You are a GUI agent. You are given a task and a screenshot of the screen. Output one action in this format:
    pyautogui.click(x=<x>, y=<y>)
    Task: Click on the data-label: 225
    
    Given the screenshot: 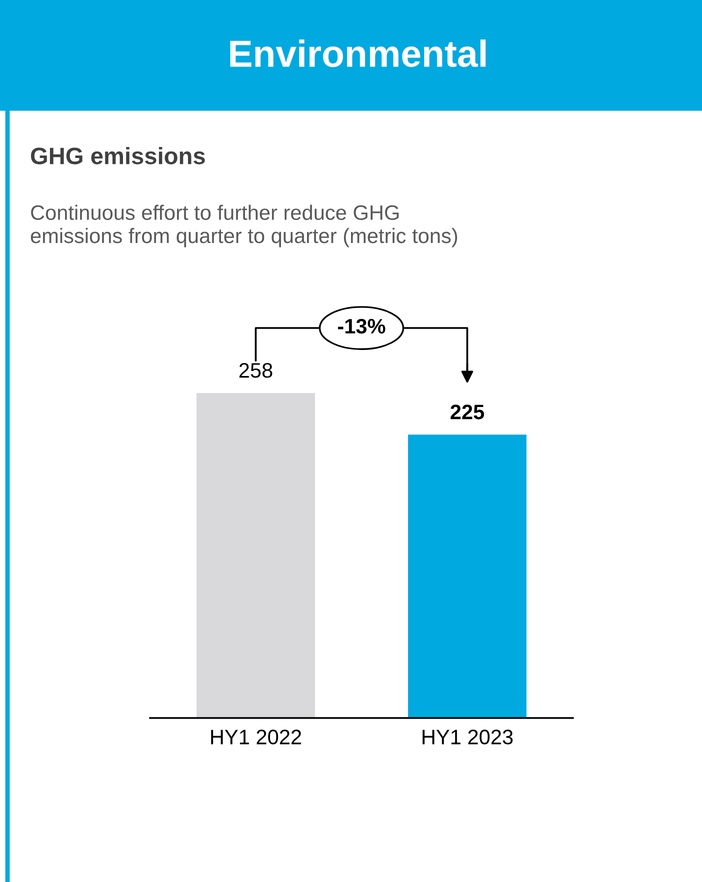 What is the action you would take?
    pyautogui.click(x=467, y=412)
    